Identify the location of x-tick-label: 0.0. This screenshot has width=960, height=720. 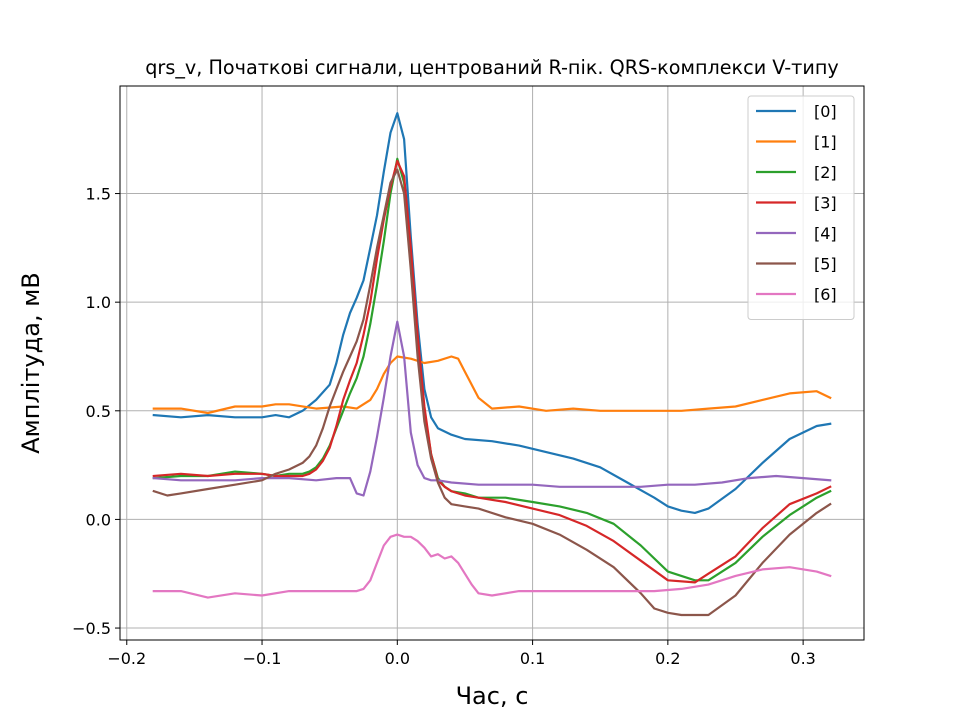
(397, 658).